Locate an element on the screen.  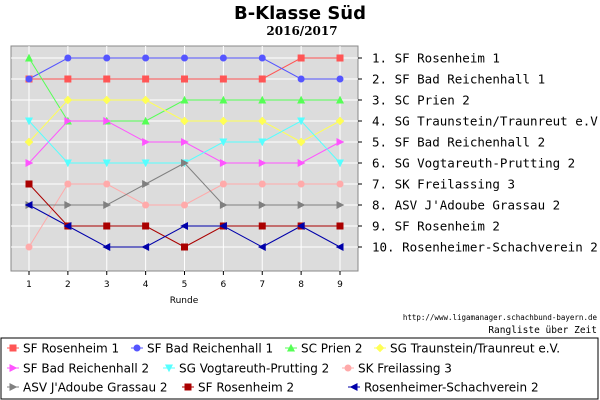
x-tick-label: 3 is located at coordinates (107, 285).